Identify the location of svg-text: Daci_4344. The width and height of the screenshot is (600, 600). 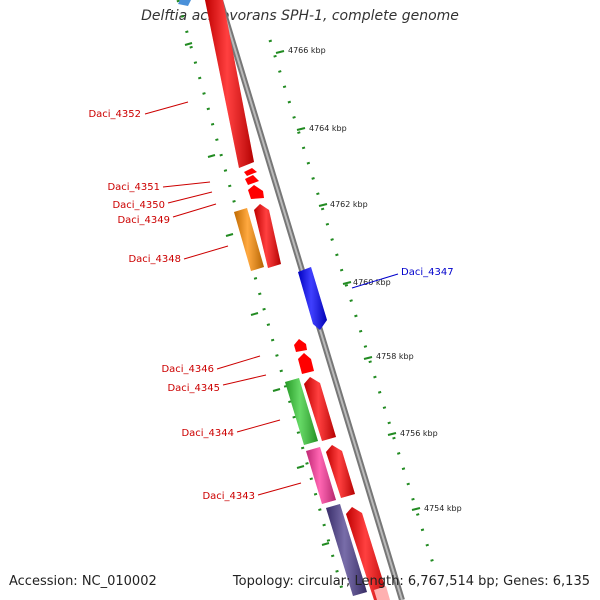
(207, 433).